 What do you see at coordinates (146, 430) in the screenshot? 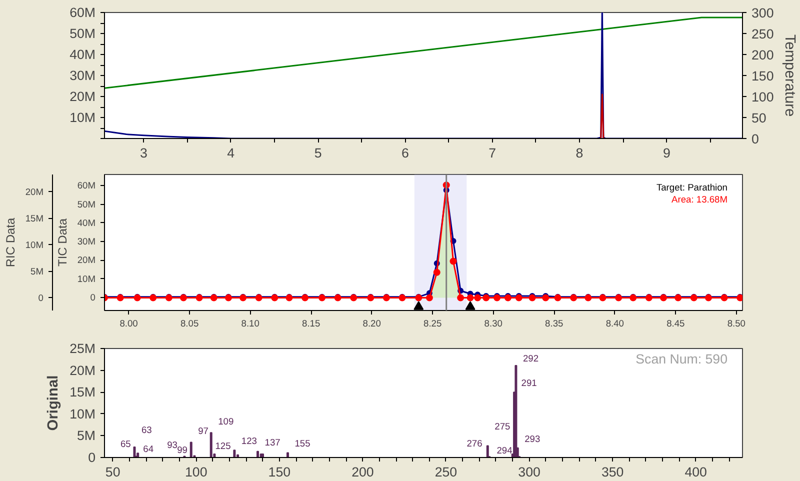
I see `annotation: 63` at bounding box center [146, 430].